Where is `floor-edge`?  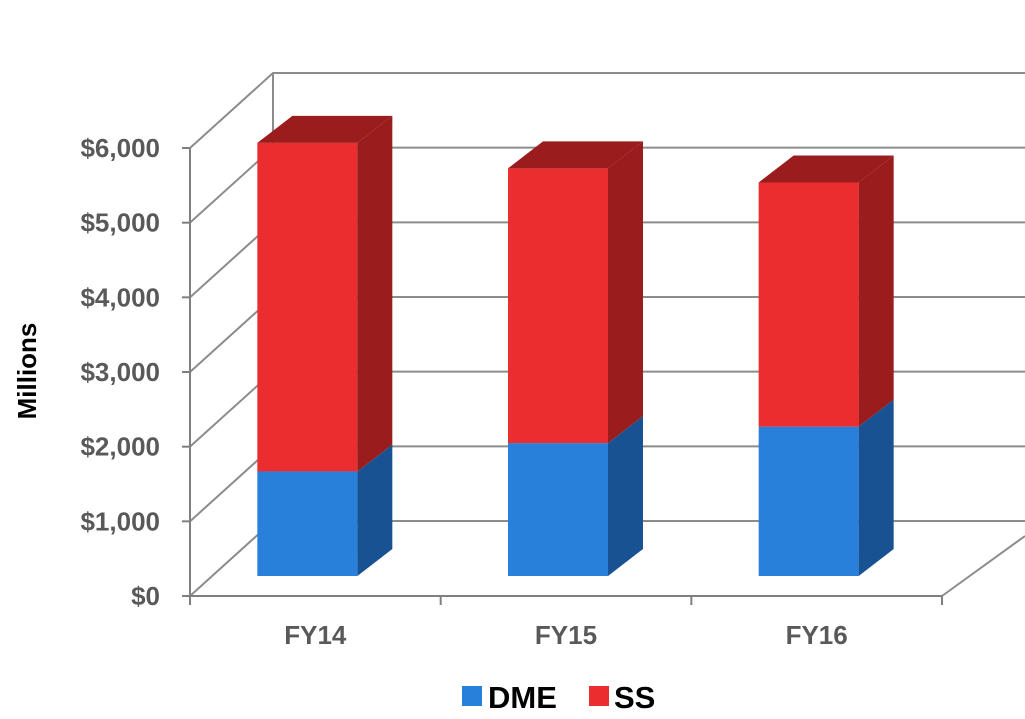 floor-edge is located at coordinates (983, 566).